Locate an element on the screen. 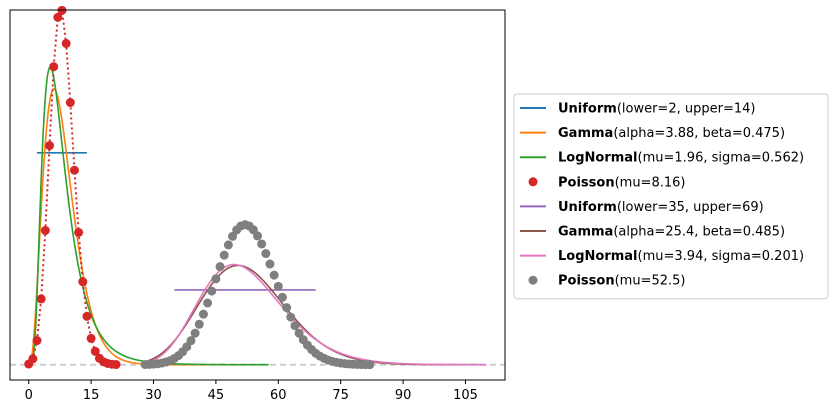 The width and height of the screenshot is (836, 413). series-4-poisson is located at coordinates (72, 187).